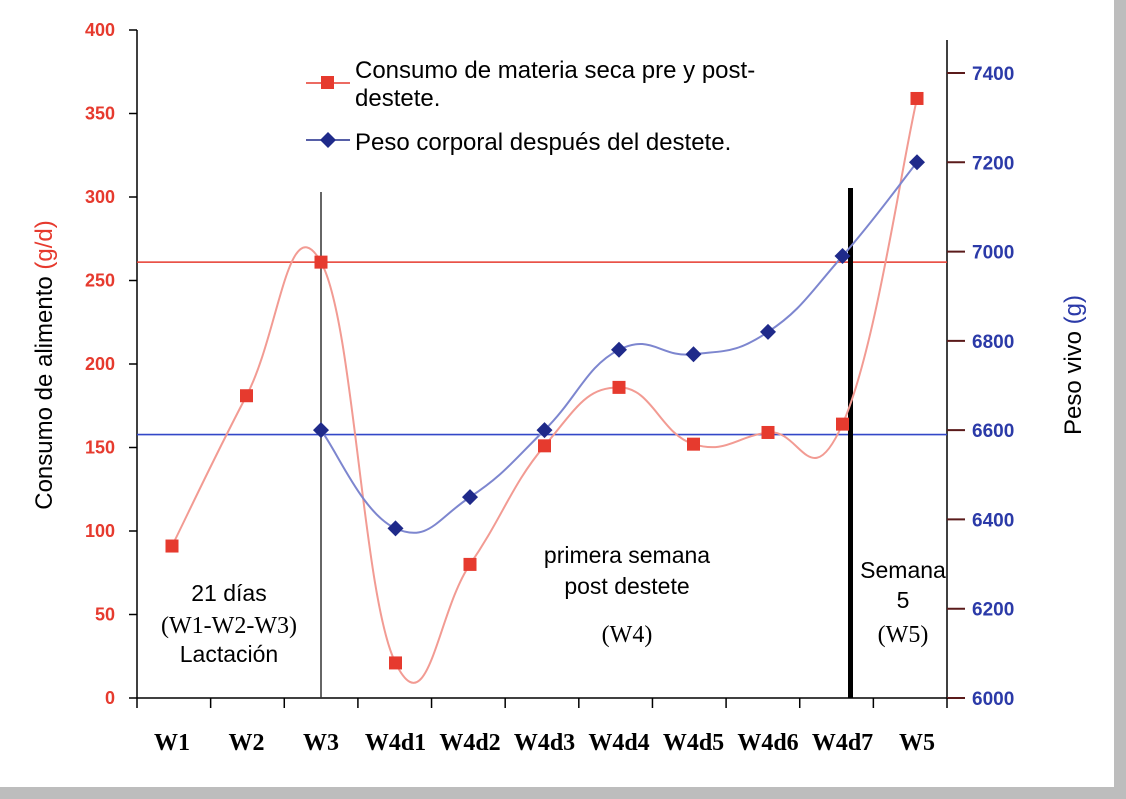 The image size is (1126, 799). Describe the element at coordinates (627, 635) in the screenshot. I see `annotation-week4-line3: (W4)` at that location.